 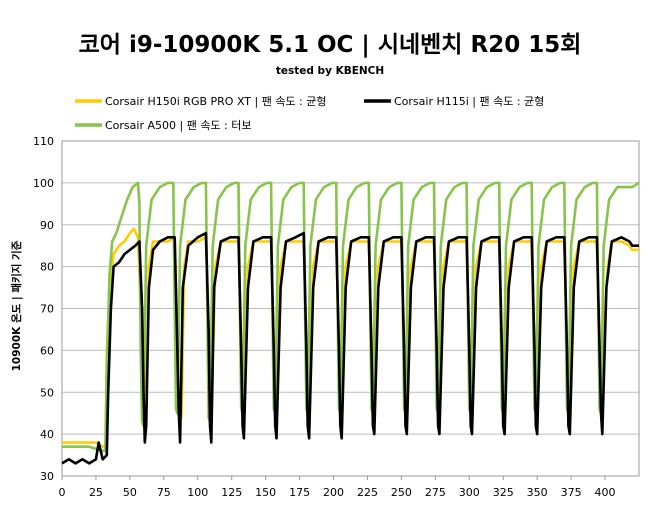 I want to click on x-tick-label: 50, so click(x=130, y=492).